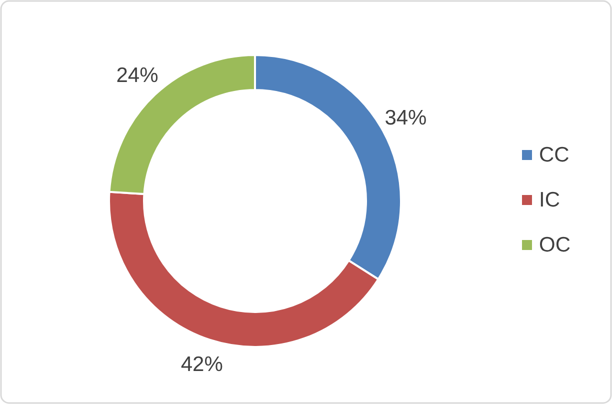  Describe the element at coordinates (137, 76) in the screenshot. I see `data-label: 24%` at that location.